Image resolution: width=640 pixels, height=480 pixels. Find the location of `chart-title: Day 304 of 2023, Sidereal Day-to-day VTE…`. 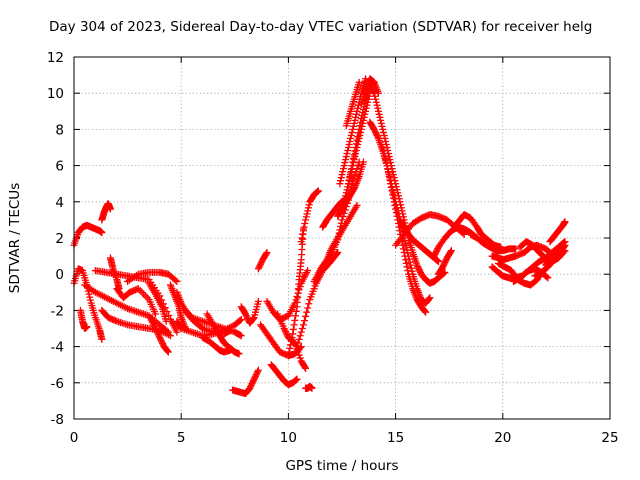

chart-title: Day 304 of 2023, Sidereal Day-to-day VTE… is located at coordinates (320, 27).